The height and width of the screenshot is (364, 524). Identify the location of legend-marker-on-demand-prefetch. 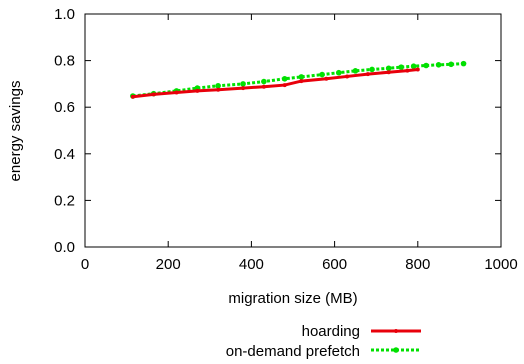
(396, 350).